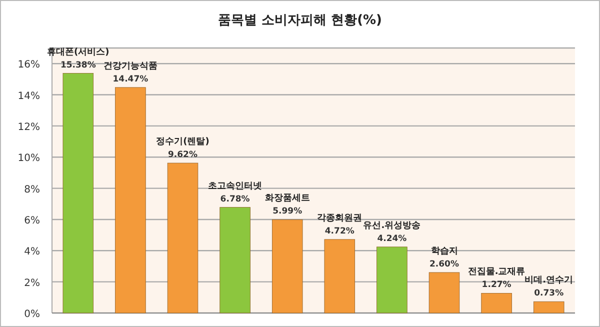  Describe the element at coordinates (444, 251) in the screenshot. I see `x-tick-label: 학습지` at that location.